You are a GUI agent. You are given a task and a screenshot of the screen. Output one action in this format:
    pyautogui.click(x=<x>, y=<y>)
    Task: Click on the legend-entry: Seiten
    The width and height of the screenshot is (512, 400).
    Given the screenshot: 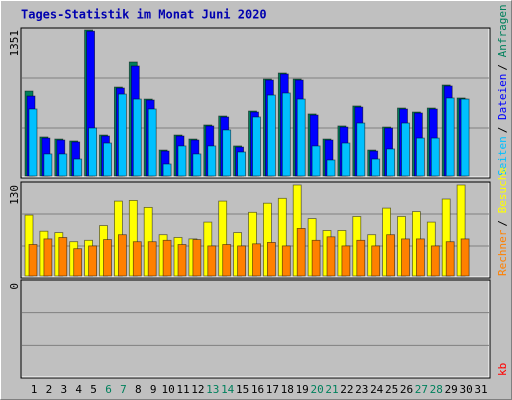 What is the action you would take?
    pyautogui.click(x=502, y=156)
    